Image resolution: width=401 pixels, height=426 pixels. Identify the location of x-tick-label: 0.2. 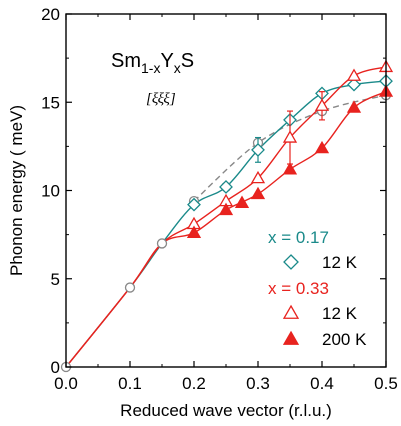
(194, 383).